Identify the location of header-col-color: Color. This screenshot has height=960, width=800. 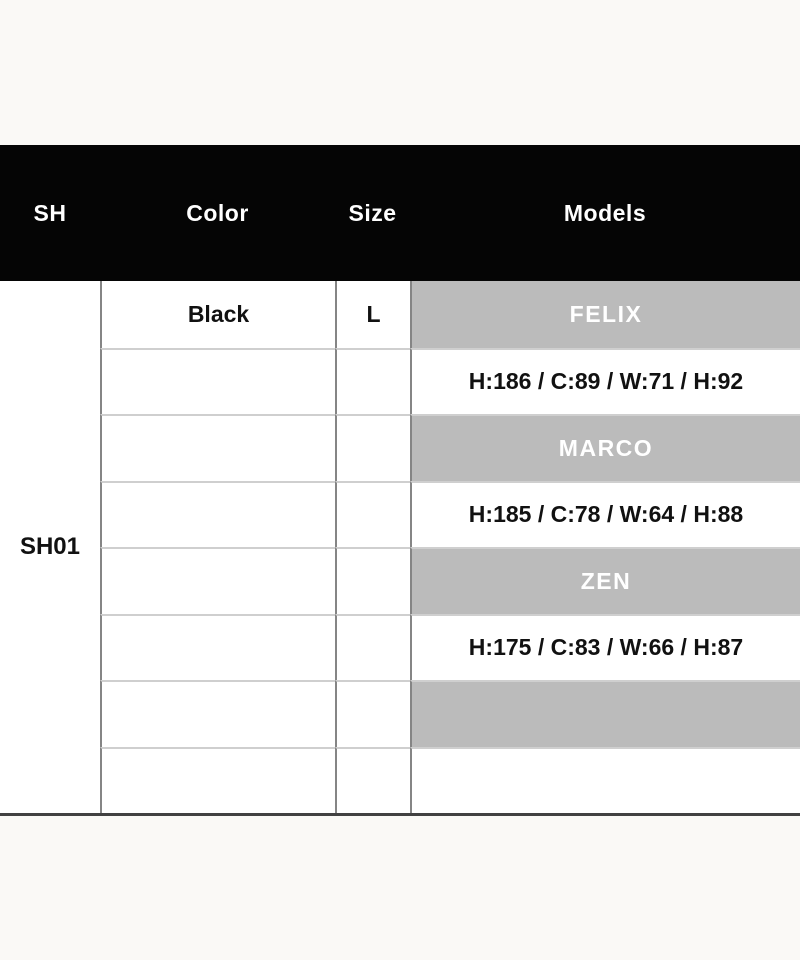
(217, 212).